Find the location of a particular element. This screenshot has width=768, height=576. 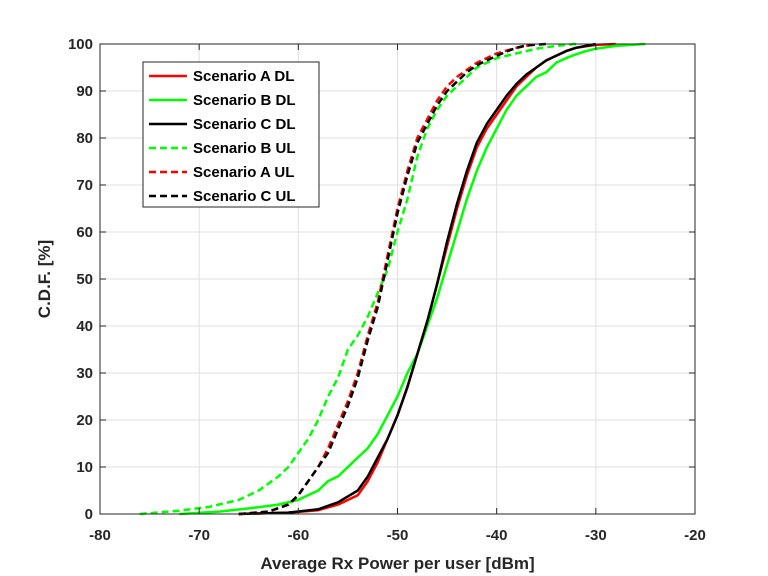

y-tick-label: 40 is located at coordinates (84, 326).